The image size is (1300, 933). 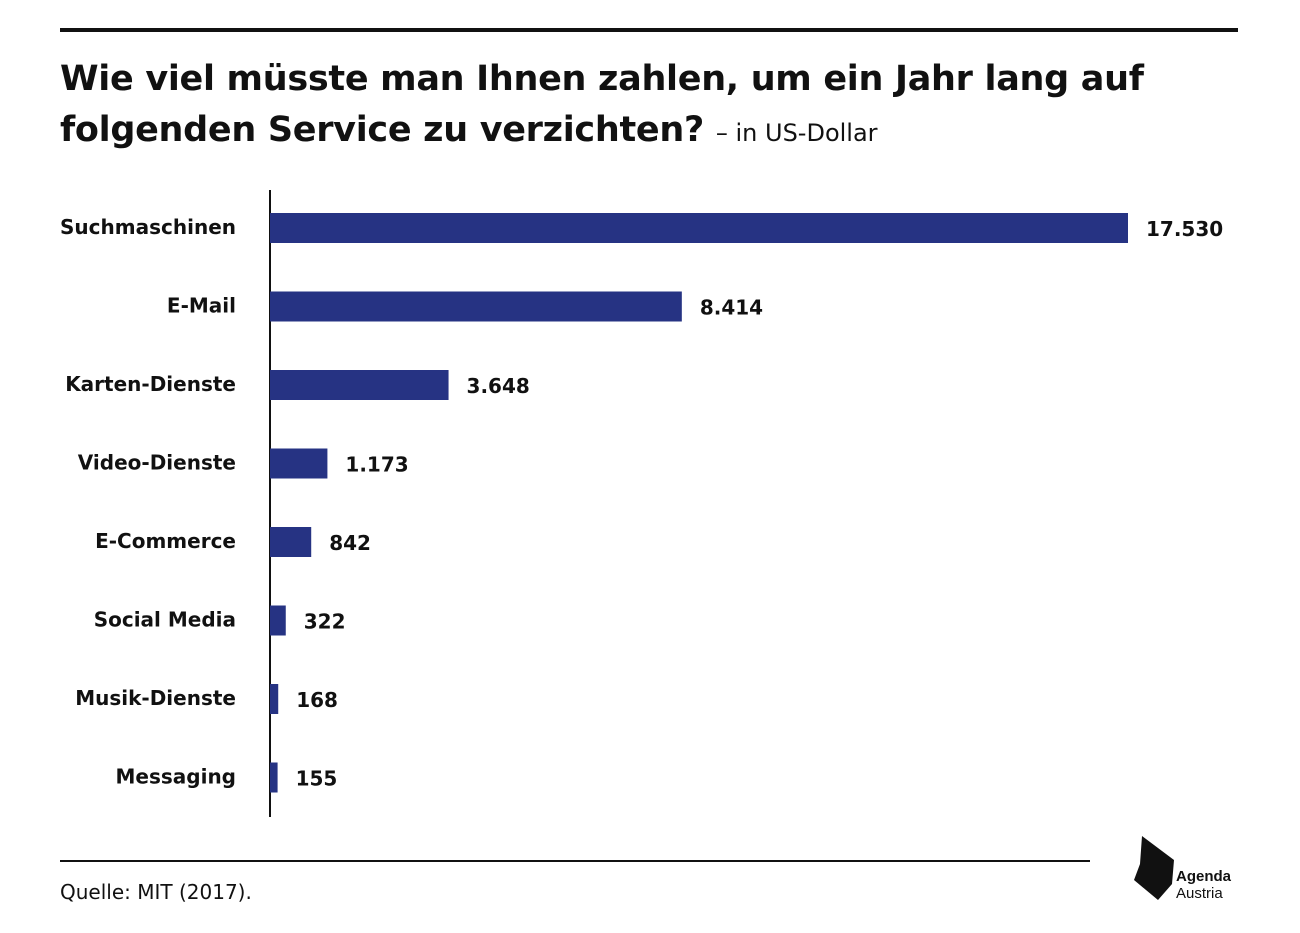 What do you see at coordinates (498, 386) in the screenshot?
I see `value-label: 3.648` at bounding box center [498, 386].